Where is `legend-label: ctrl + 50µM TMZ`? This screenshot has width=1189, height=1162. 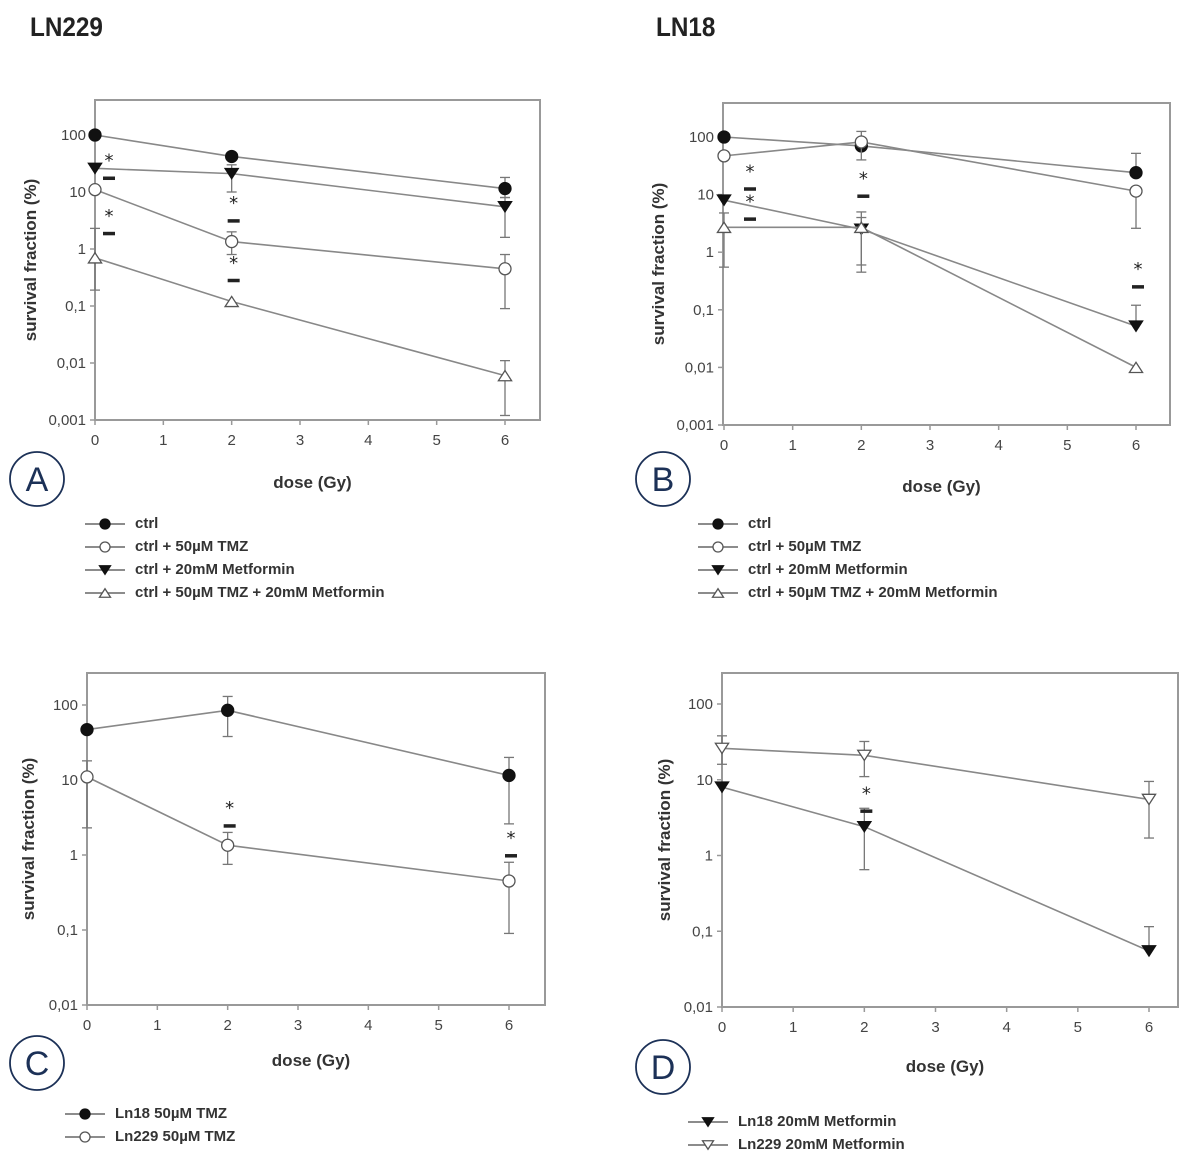
legend-label: ctrl + 50µM TMZ is located at coordinates (192, 546).